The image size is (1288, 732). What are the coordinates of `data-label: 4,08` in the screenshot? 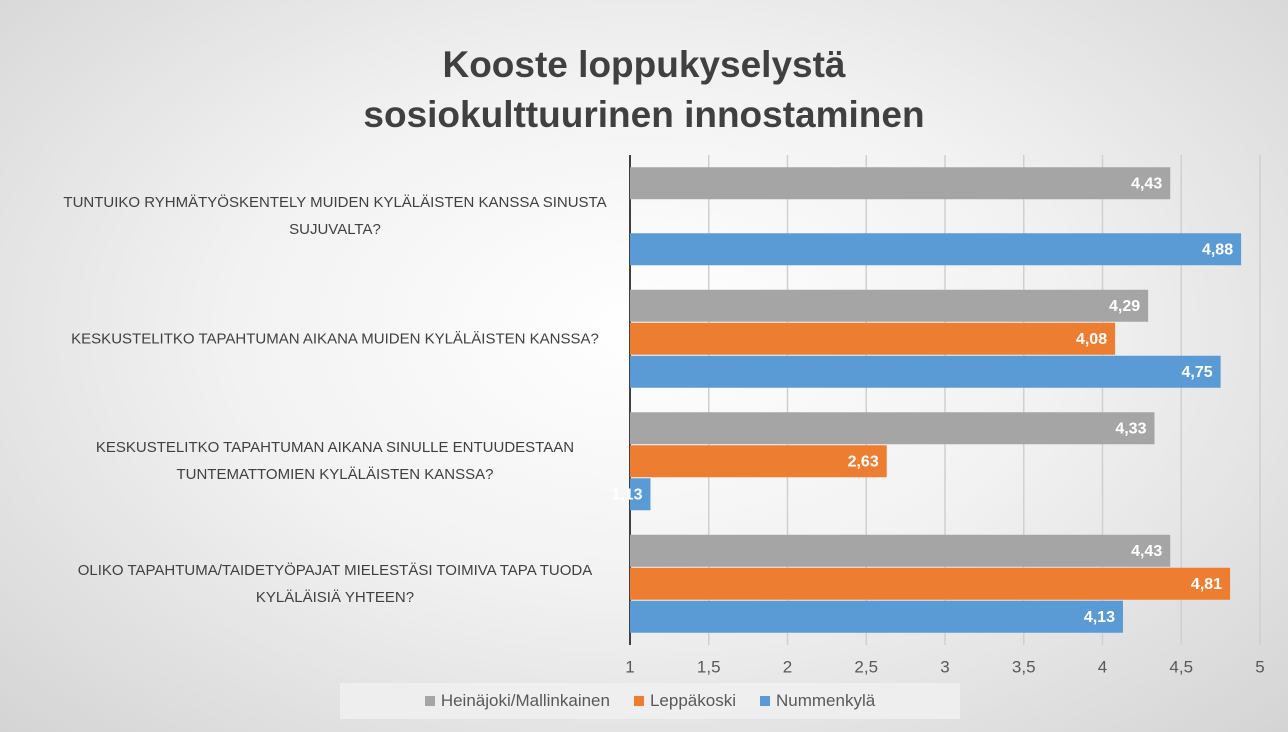 It's located at (1091, 339).